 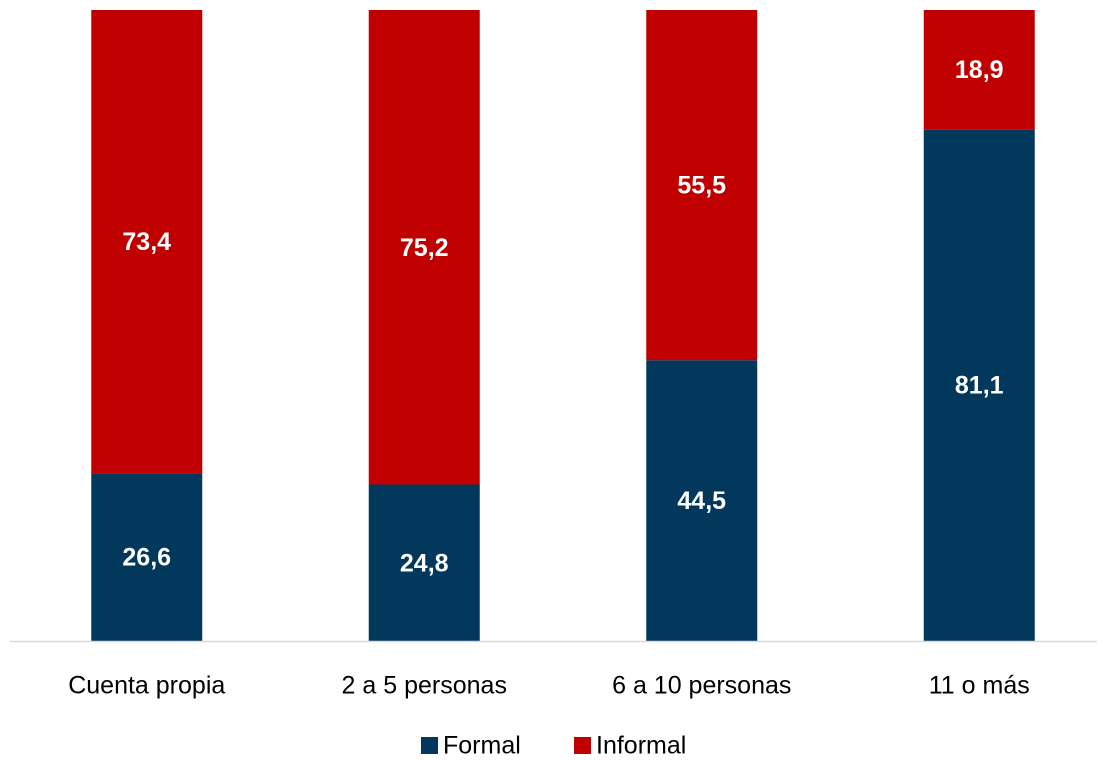 I want to click on x-tick-label: 11 o más, so click(x=979, y=686).